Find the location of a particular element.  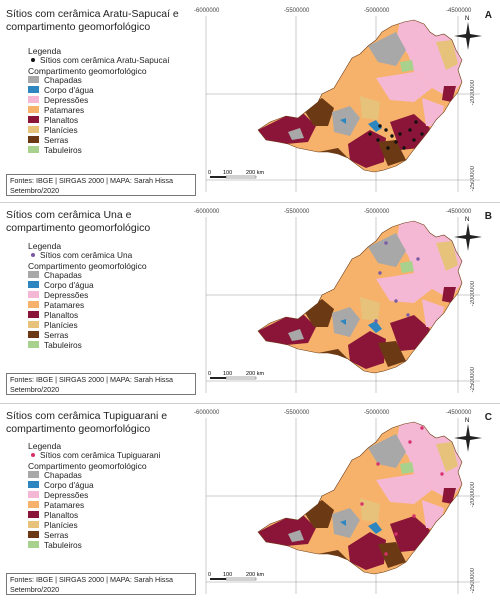

legend-item: Tabuleiros is located at coordinates (55, 345).